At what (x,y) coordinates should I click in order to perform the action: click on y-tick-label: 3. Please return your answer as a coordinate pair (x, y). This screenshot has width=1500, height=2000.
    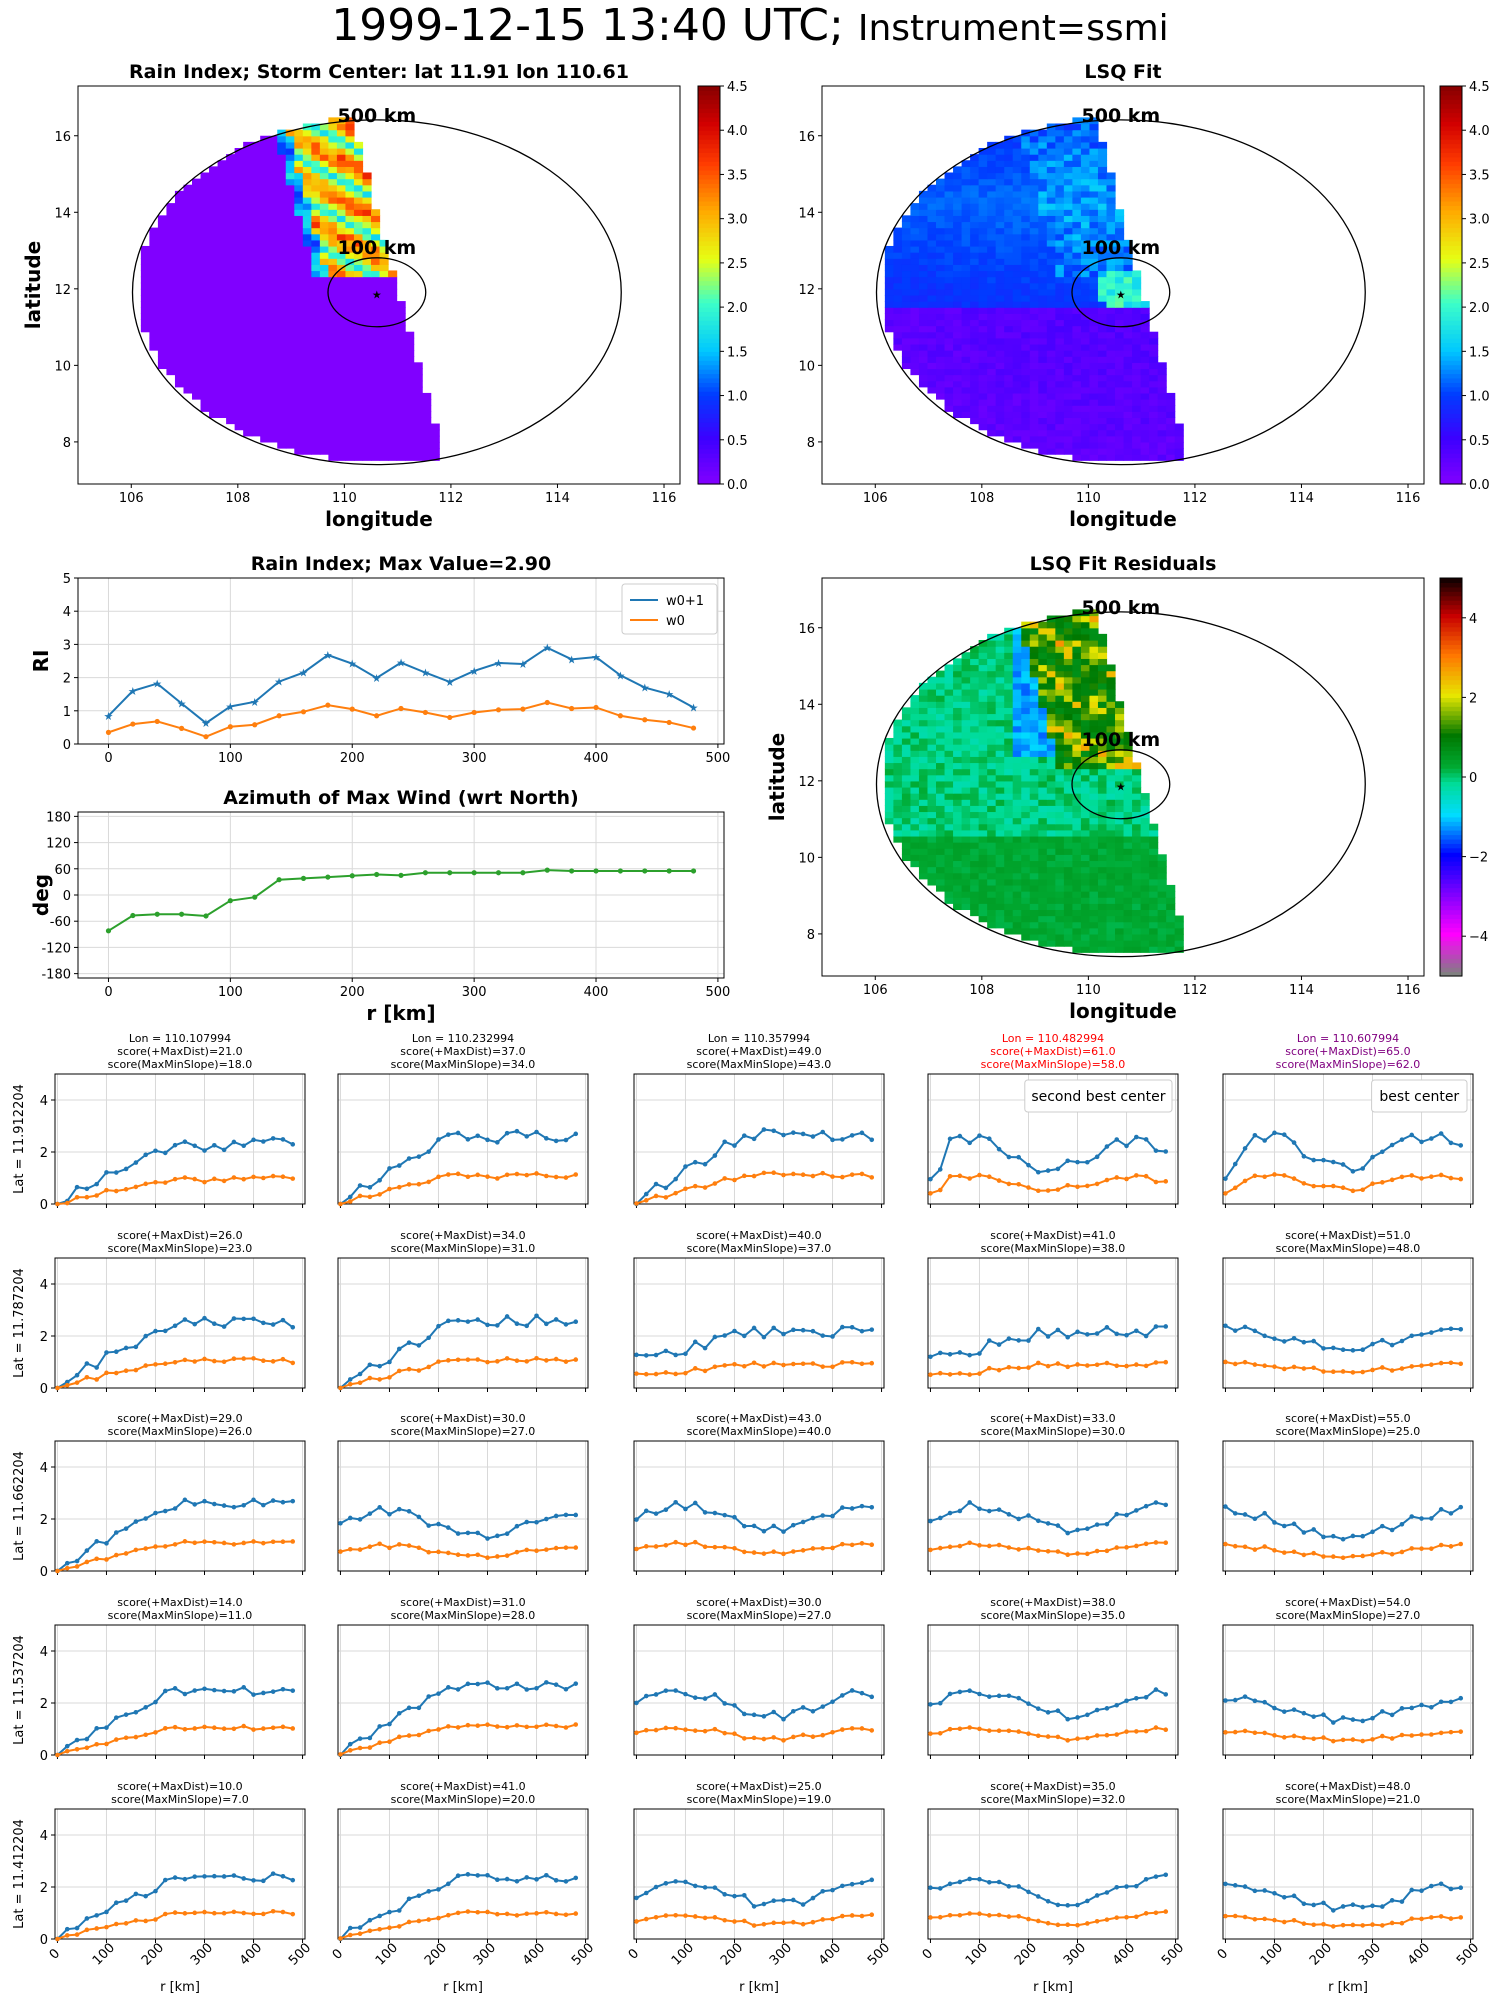
    Looking at the image, I should click on (67, 645).